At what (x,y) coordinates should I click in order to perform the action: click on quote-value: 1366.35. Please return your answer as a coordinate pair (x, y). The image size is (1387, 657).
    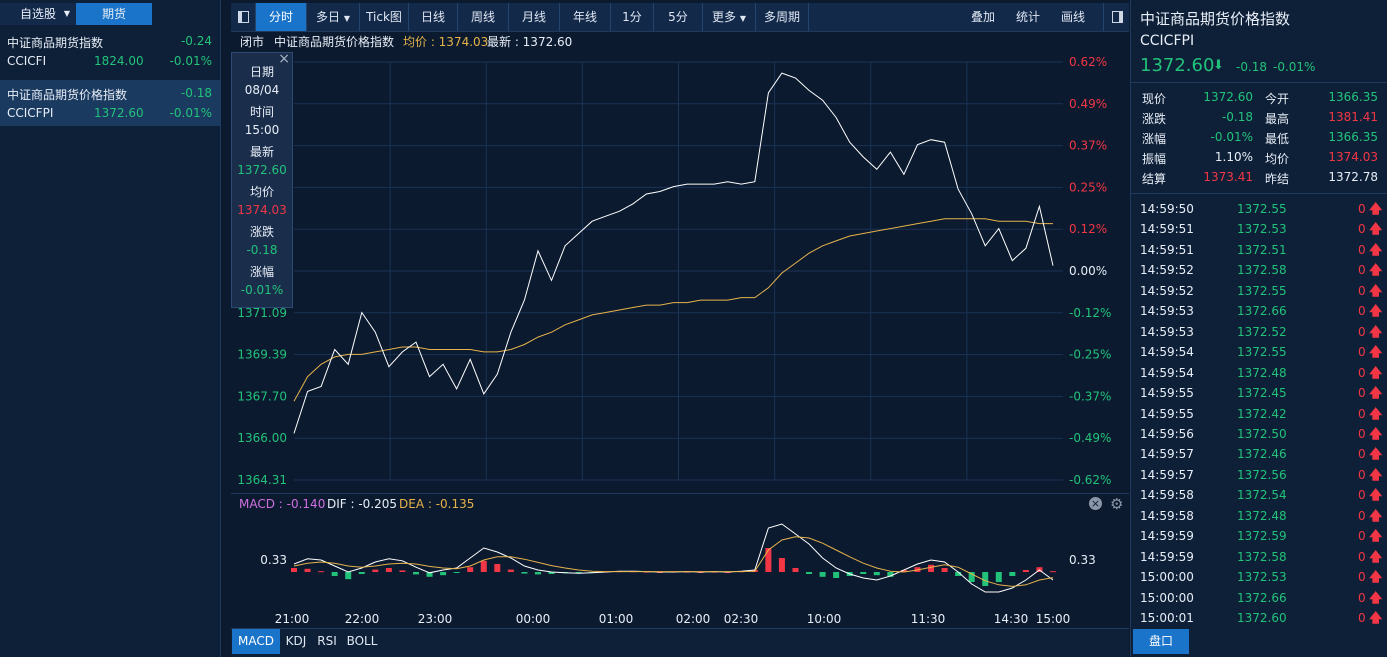
    Looking at the image, I should click on (1353, 97).